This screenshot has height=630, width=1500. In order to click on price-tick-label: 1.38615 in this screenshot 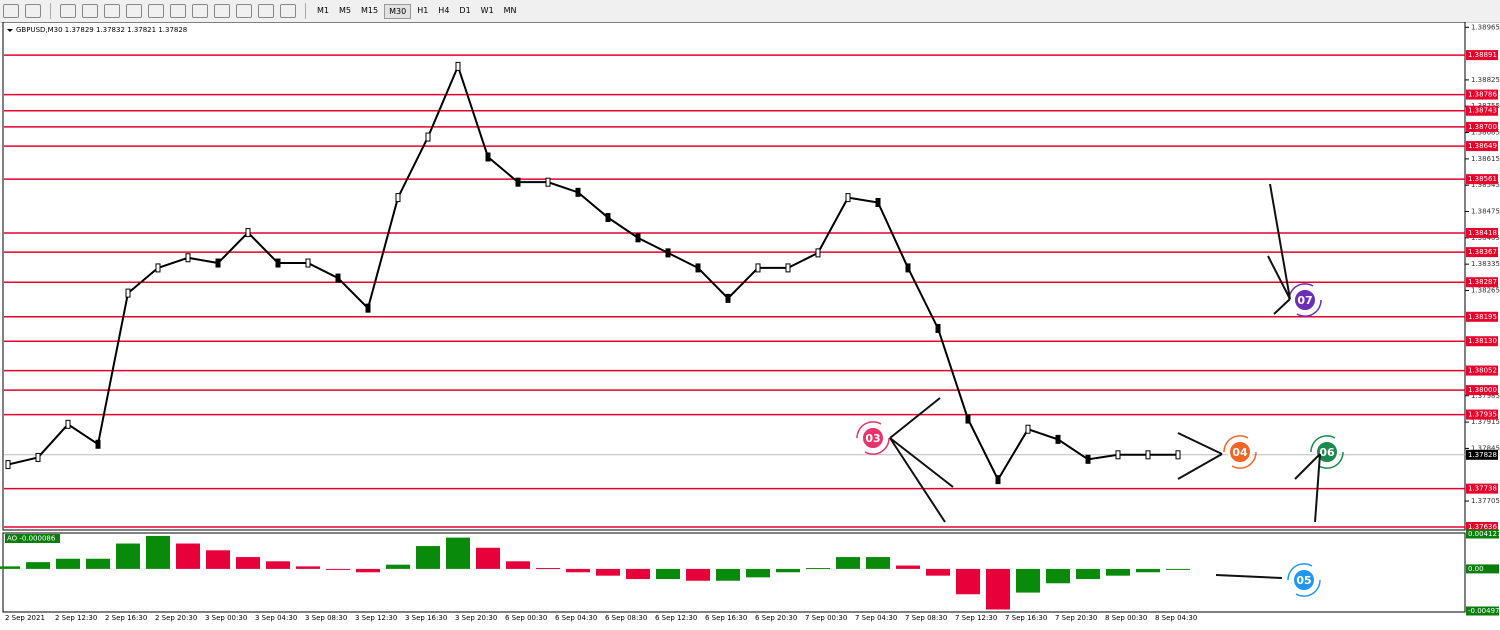, I will do `click(1485, 159)`.